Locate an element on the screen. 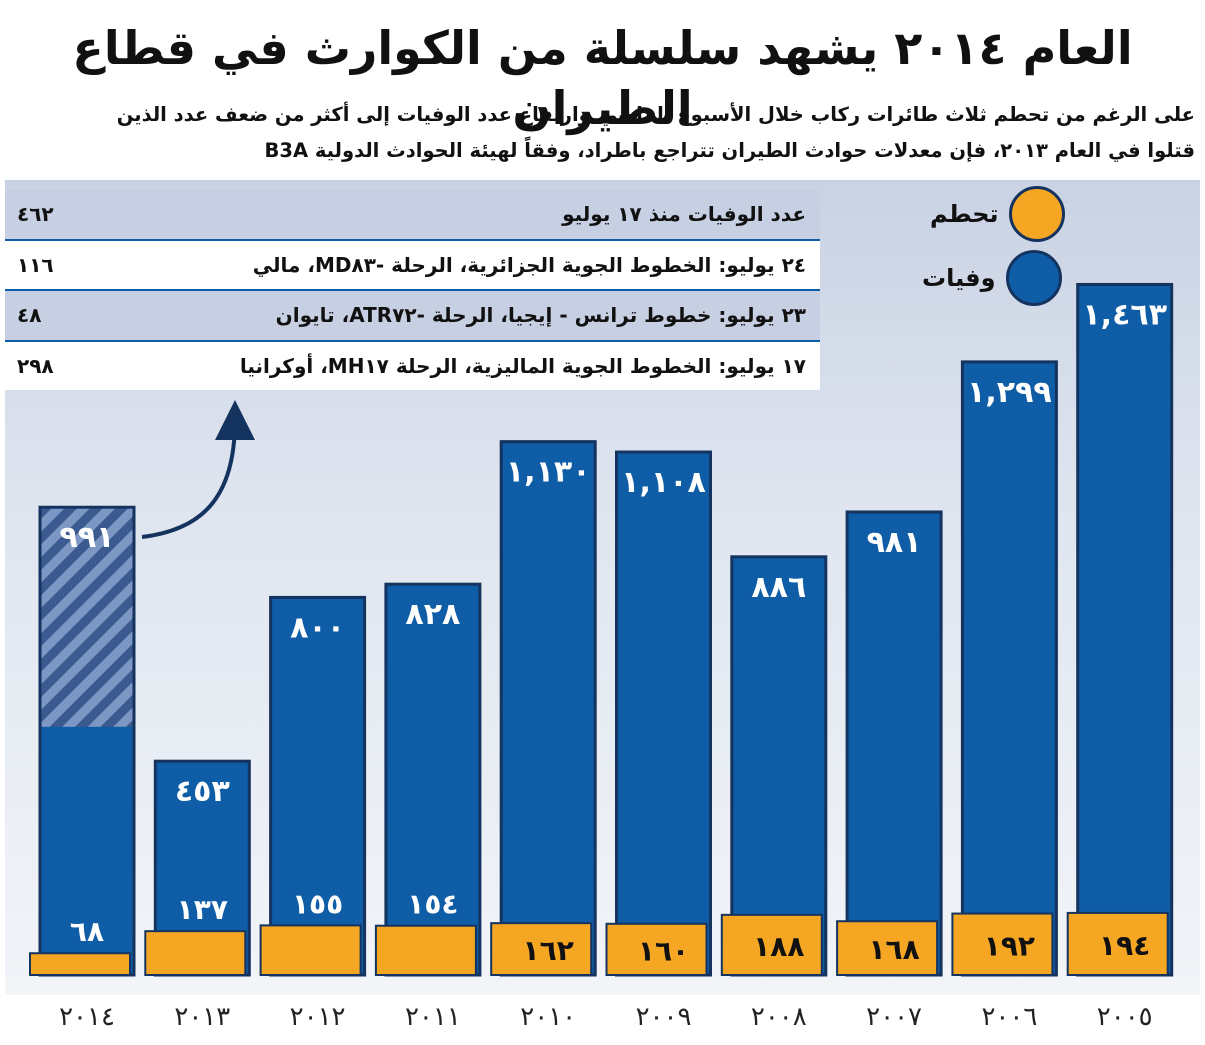 The height and width of the screenshot is (1045, 1205). deaths-data-label: ١,٢٩٩ is located at coordinates (1009, 392).